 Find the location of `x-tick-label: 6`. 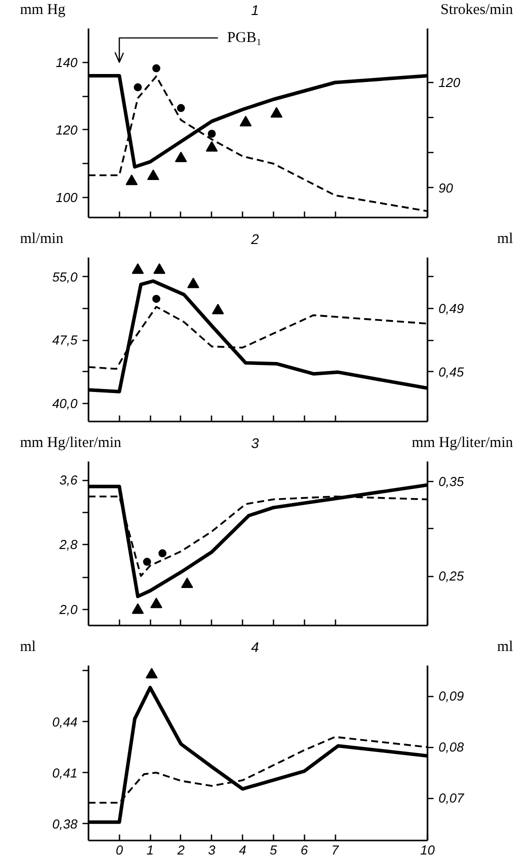

x-tick-label: 6 is located at coordinates (304, 850).